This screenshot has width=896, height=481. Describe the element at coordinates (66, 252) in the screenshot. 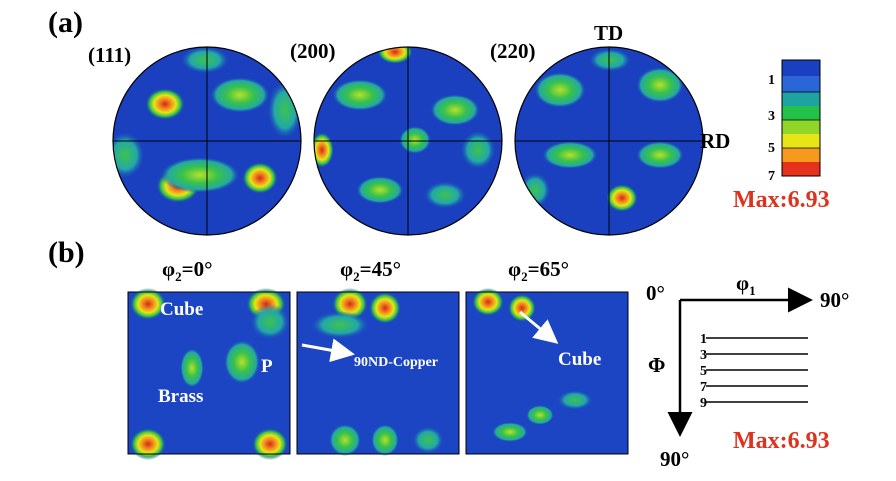

I see `panel-b-label: (b)` at that location.